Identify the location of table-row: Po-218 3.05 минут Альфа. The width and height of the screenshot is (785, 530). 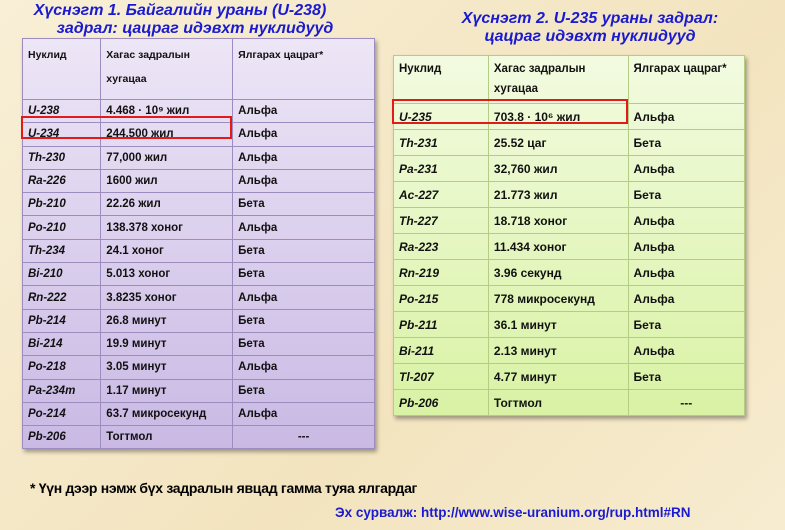
(198, 367).